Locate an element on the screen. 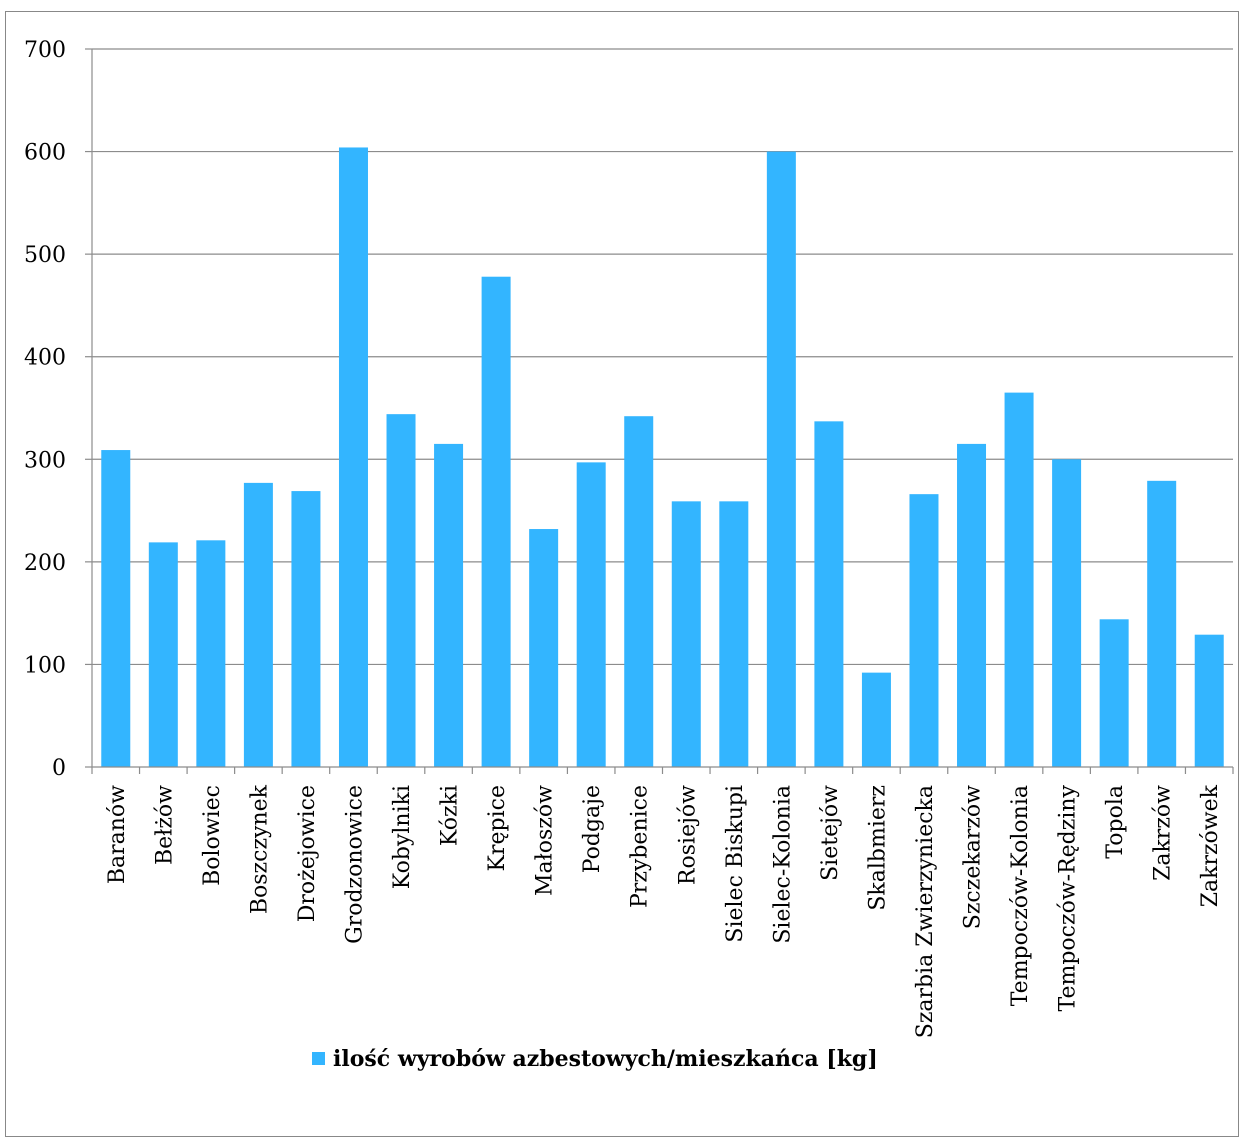  x-tick-label: Topola is located at coordinates (1115, 822).